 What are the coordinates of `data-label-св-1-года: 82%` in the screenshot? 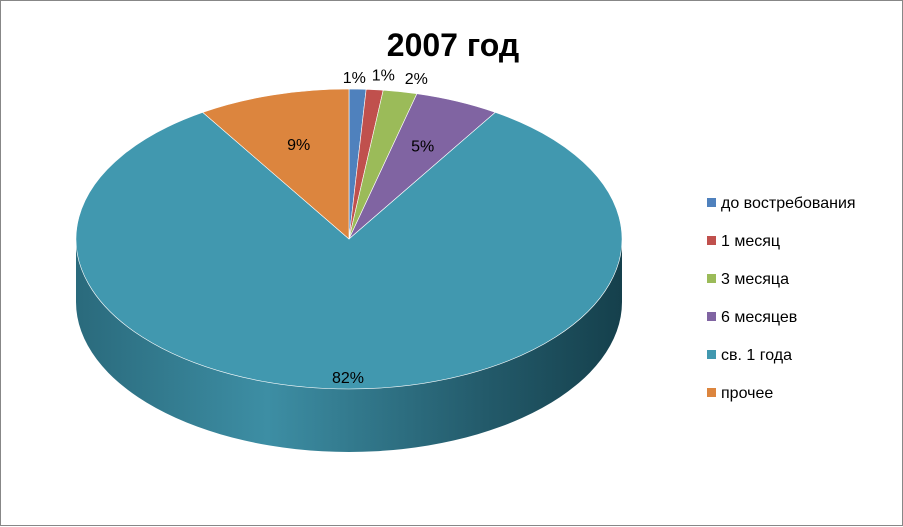 It's located at (348, 378).